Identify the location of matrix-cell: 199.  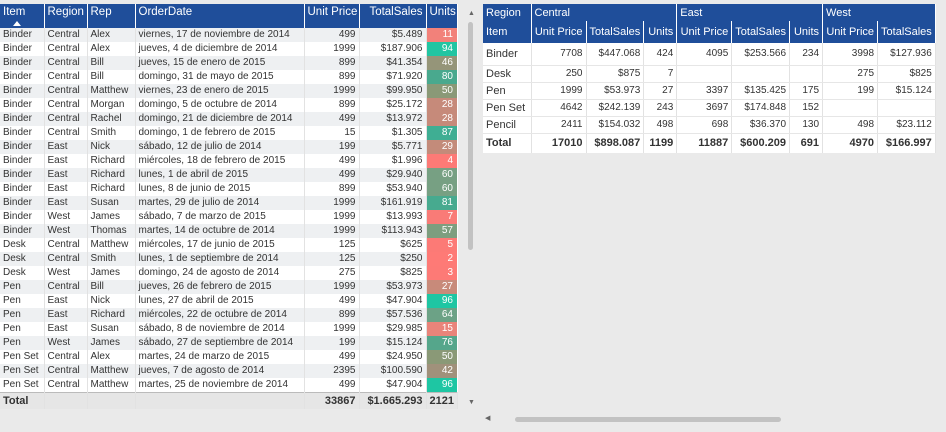
(850, 91).